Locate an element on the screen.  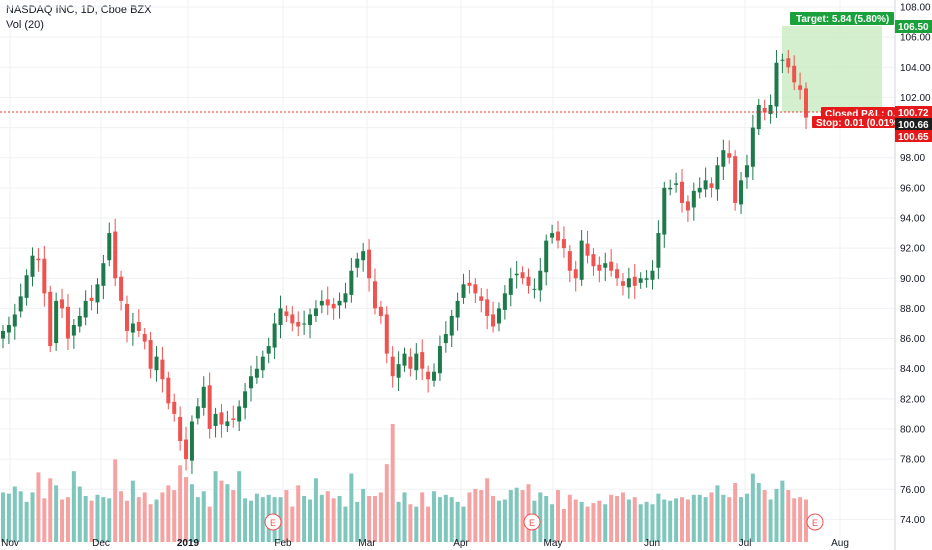
price-tick-label: 82.00 is located at coordinates (912, 399).